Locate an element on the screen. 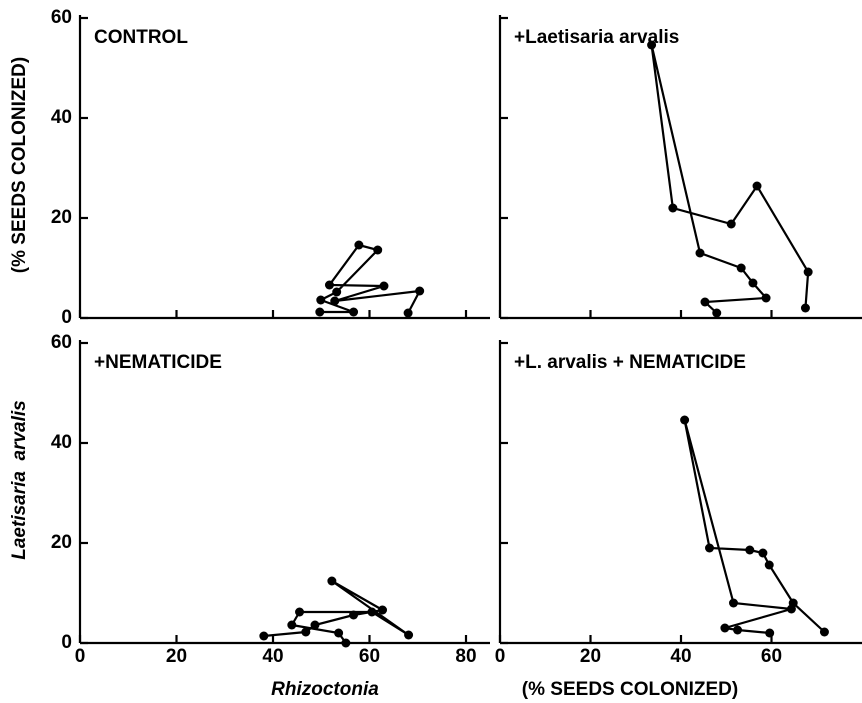 The width and height of the screenshot is (862, 703). y-axis-label: (% SEEDS COLONIZED) is located at coordinates (19, 165).